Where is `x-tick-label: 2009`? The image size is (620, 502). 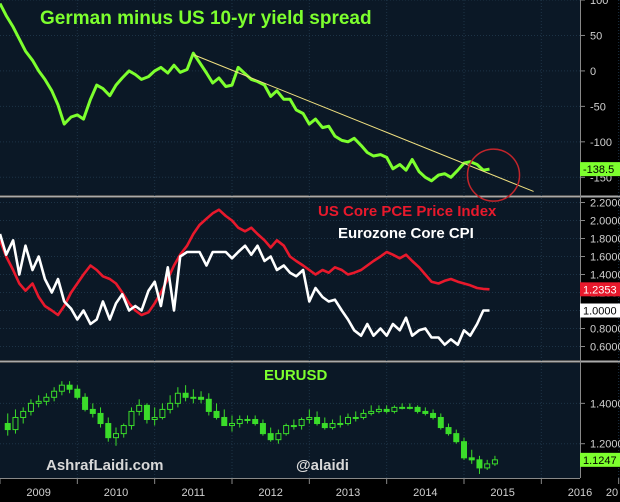
x-tick-label: 2009 is located at coordinates (38, 493).